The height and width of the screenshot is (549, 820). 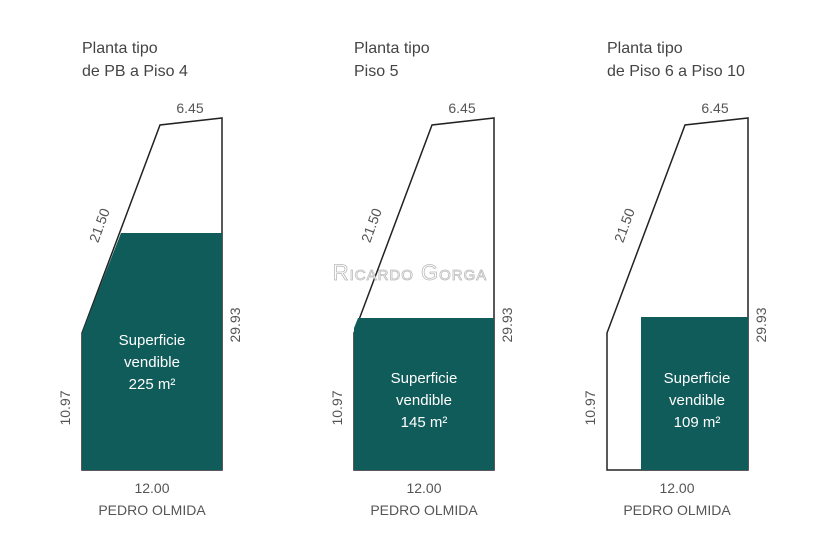 What do you see at coordinates (424, 422) in the screenshot?
I see `area-label: 145 m²` at bounding box center [424, 422].